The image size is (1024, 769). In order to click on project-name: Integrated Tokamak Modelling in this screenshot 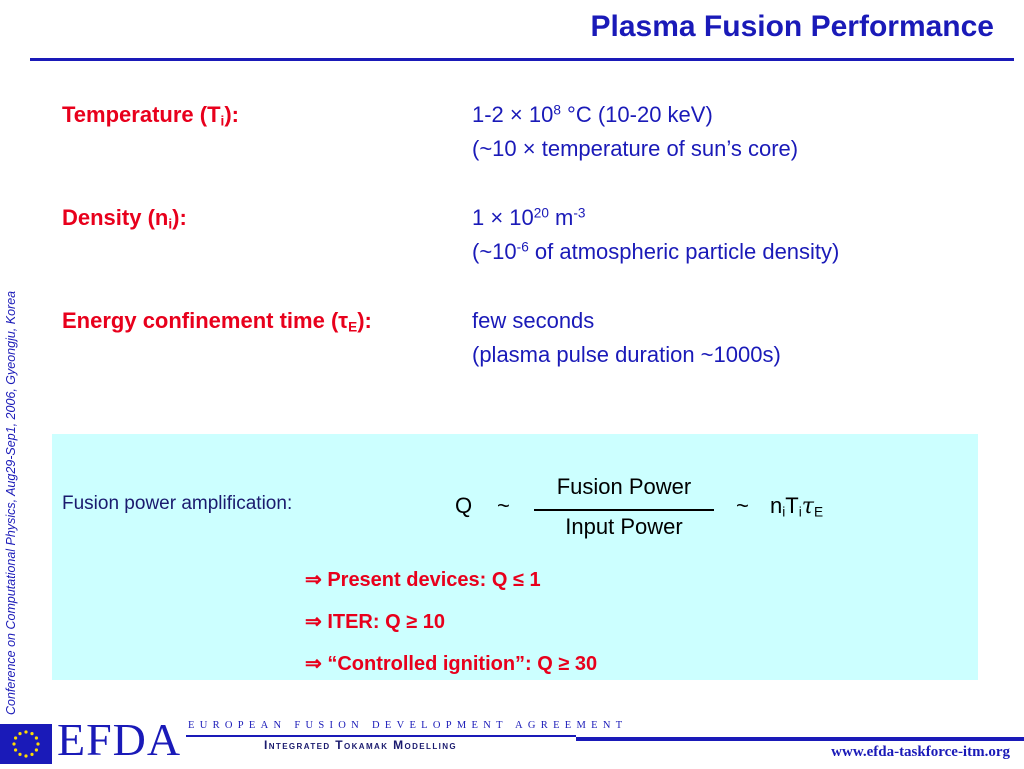, I will do `click(361, 745)`.